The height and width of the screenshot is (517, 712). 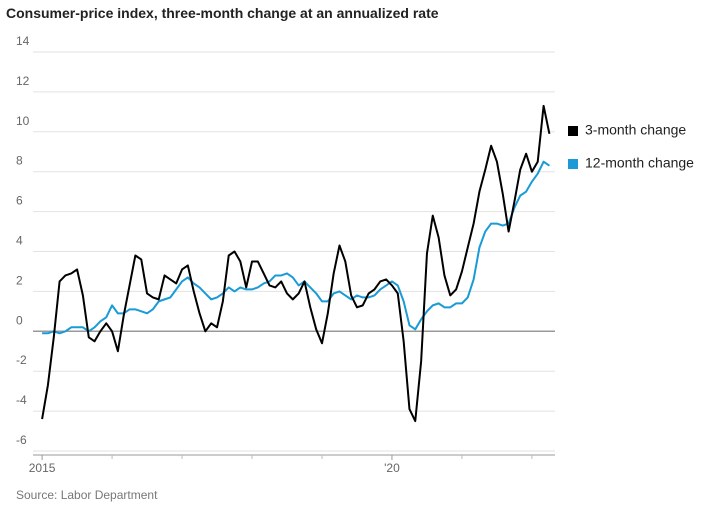 What do you see at coordinates (19, 161) in the screenshot?
I see `y-tick-label: 8` at bounding box center [19, 161].